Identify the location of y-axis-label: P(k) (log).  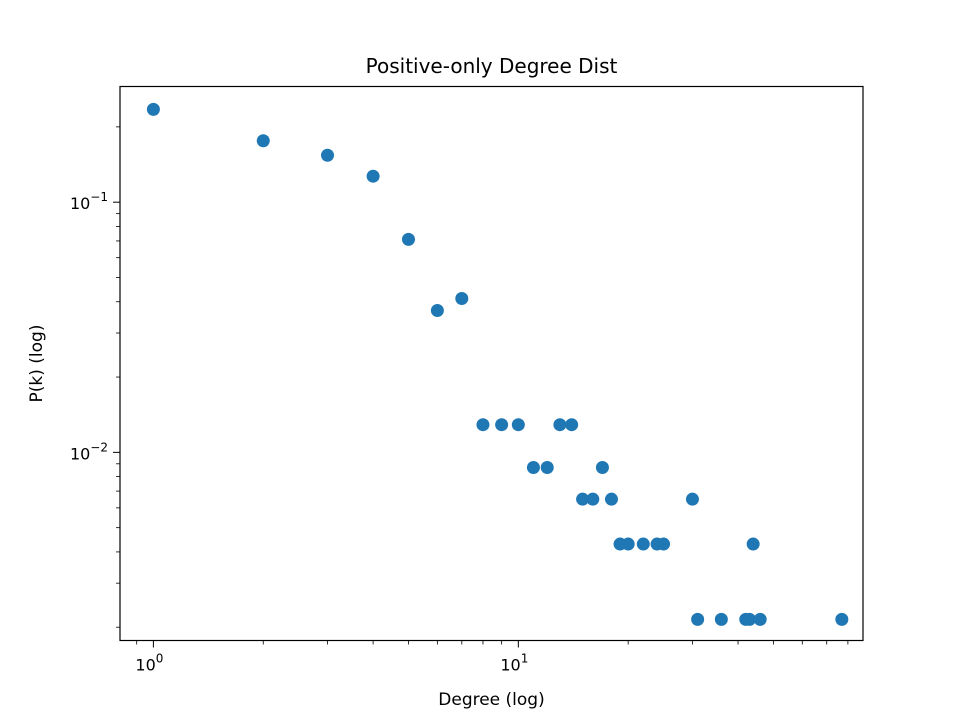
(37, 364).